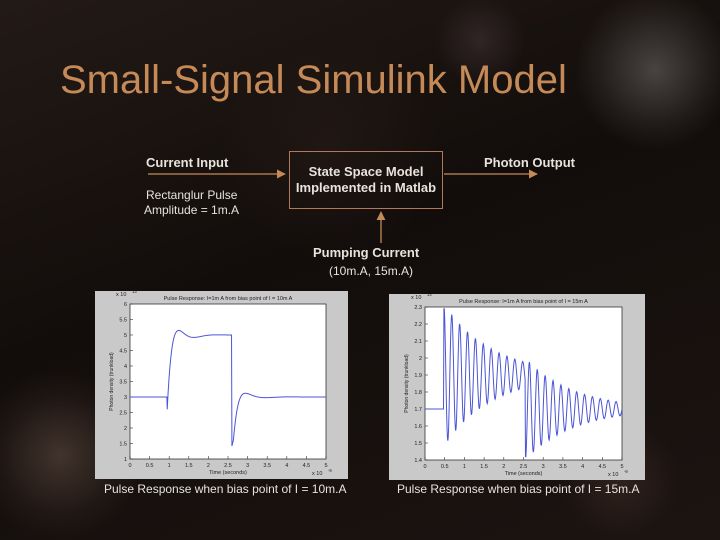  I want to click on y-tick-label: 5.5, so click(123, 321).